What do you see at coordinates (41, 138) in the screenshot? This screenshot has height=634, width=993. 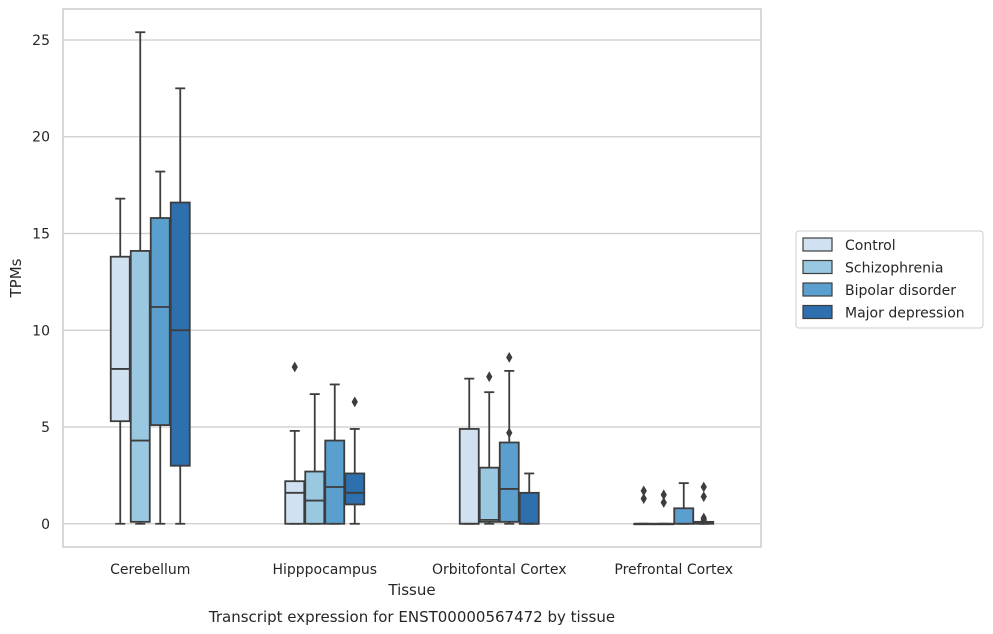 I see `y-tick-label: 20` at bounding box center [41, 138].